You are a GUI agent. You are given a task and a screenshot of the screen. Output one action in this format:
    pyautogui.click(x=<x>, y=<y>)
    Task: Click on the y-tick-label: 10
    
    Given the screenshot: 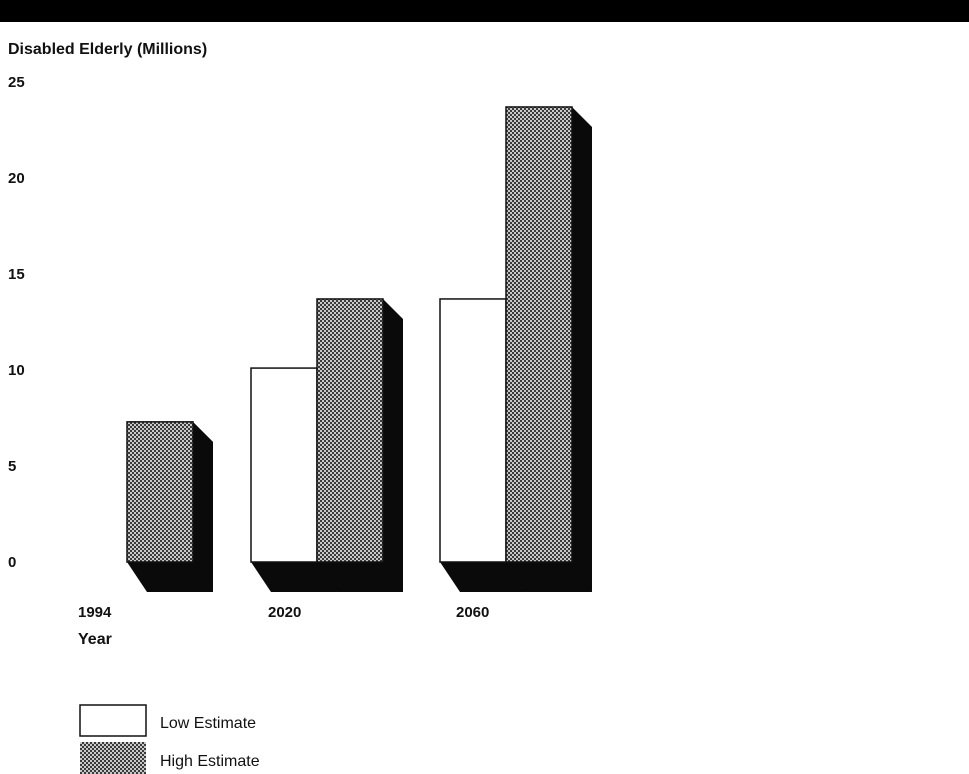 What is the action you would take?
    pyautogui.click(x=16, y=370)
    